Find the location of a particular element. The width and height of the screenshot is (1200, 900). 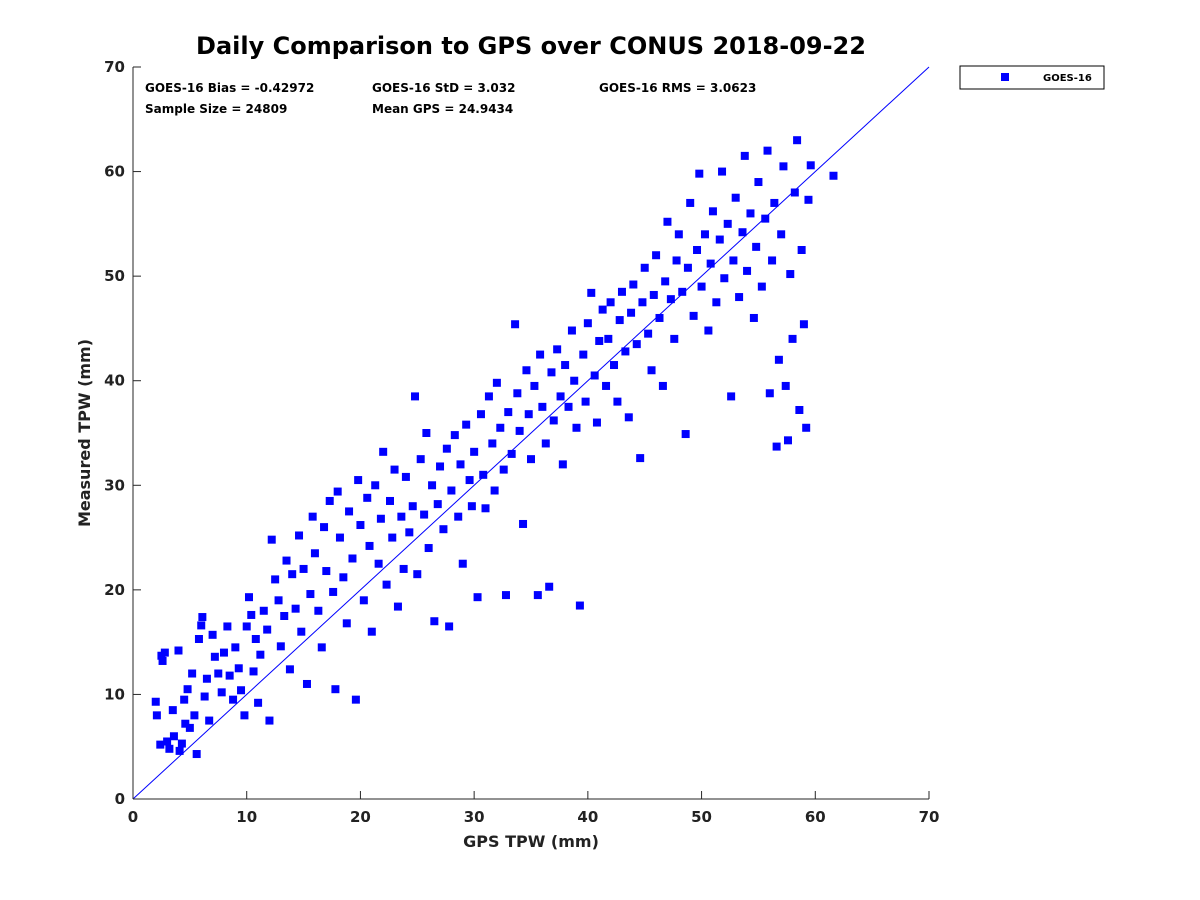

x-tick-label: 0 is located at coordinates (133, 817).